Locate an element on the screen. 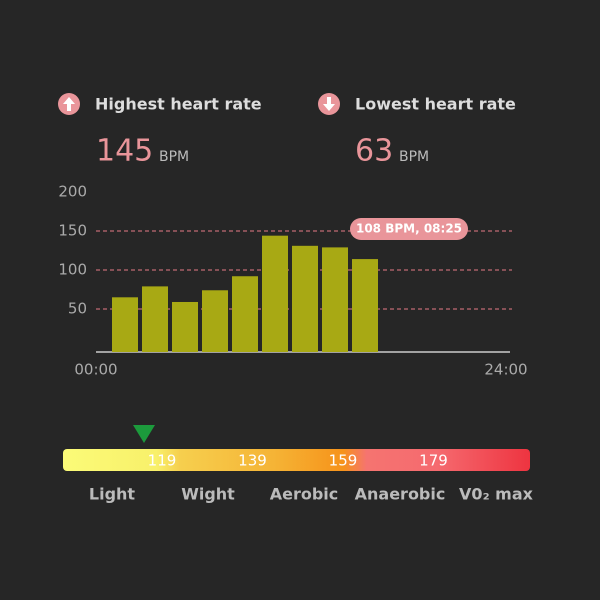 This screenshot has width=600, height=600. zone-threshold: 159 is located at coordinates (343, 461).